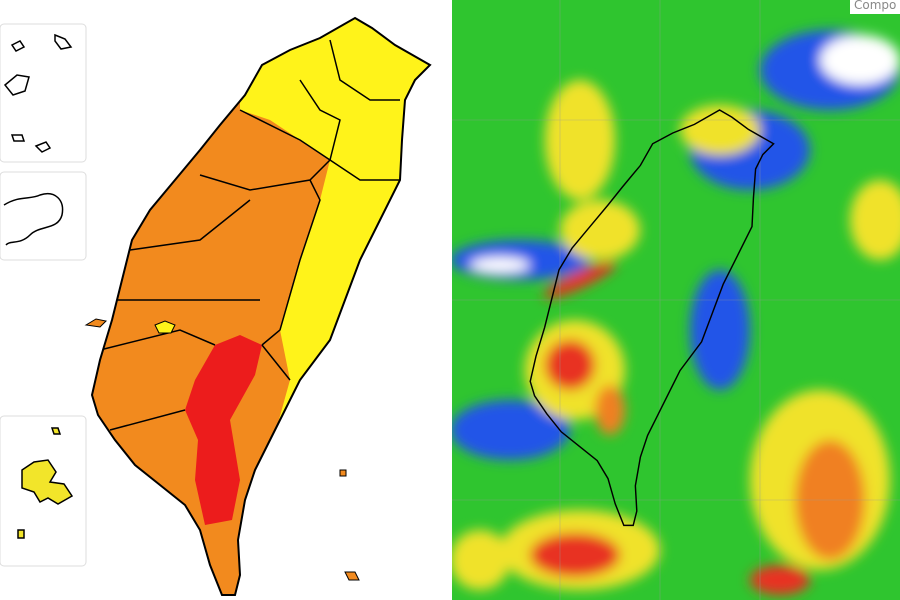  Describe the element at coordinates (285, 110) in the screenshot. I see `yellow-region` at that location.